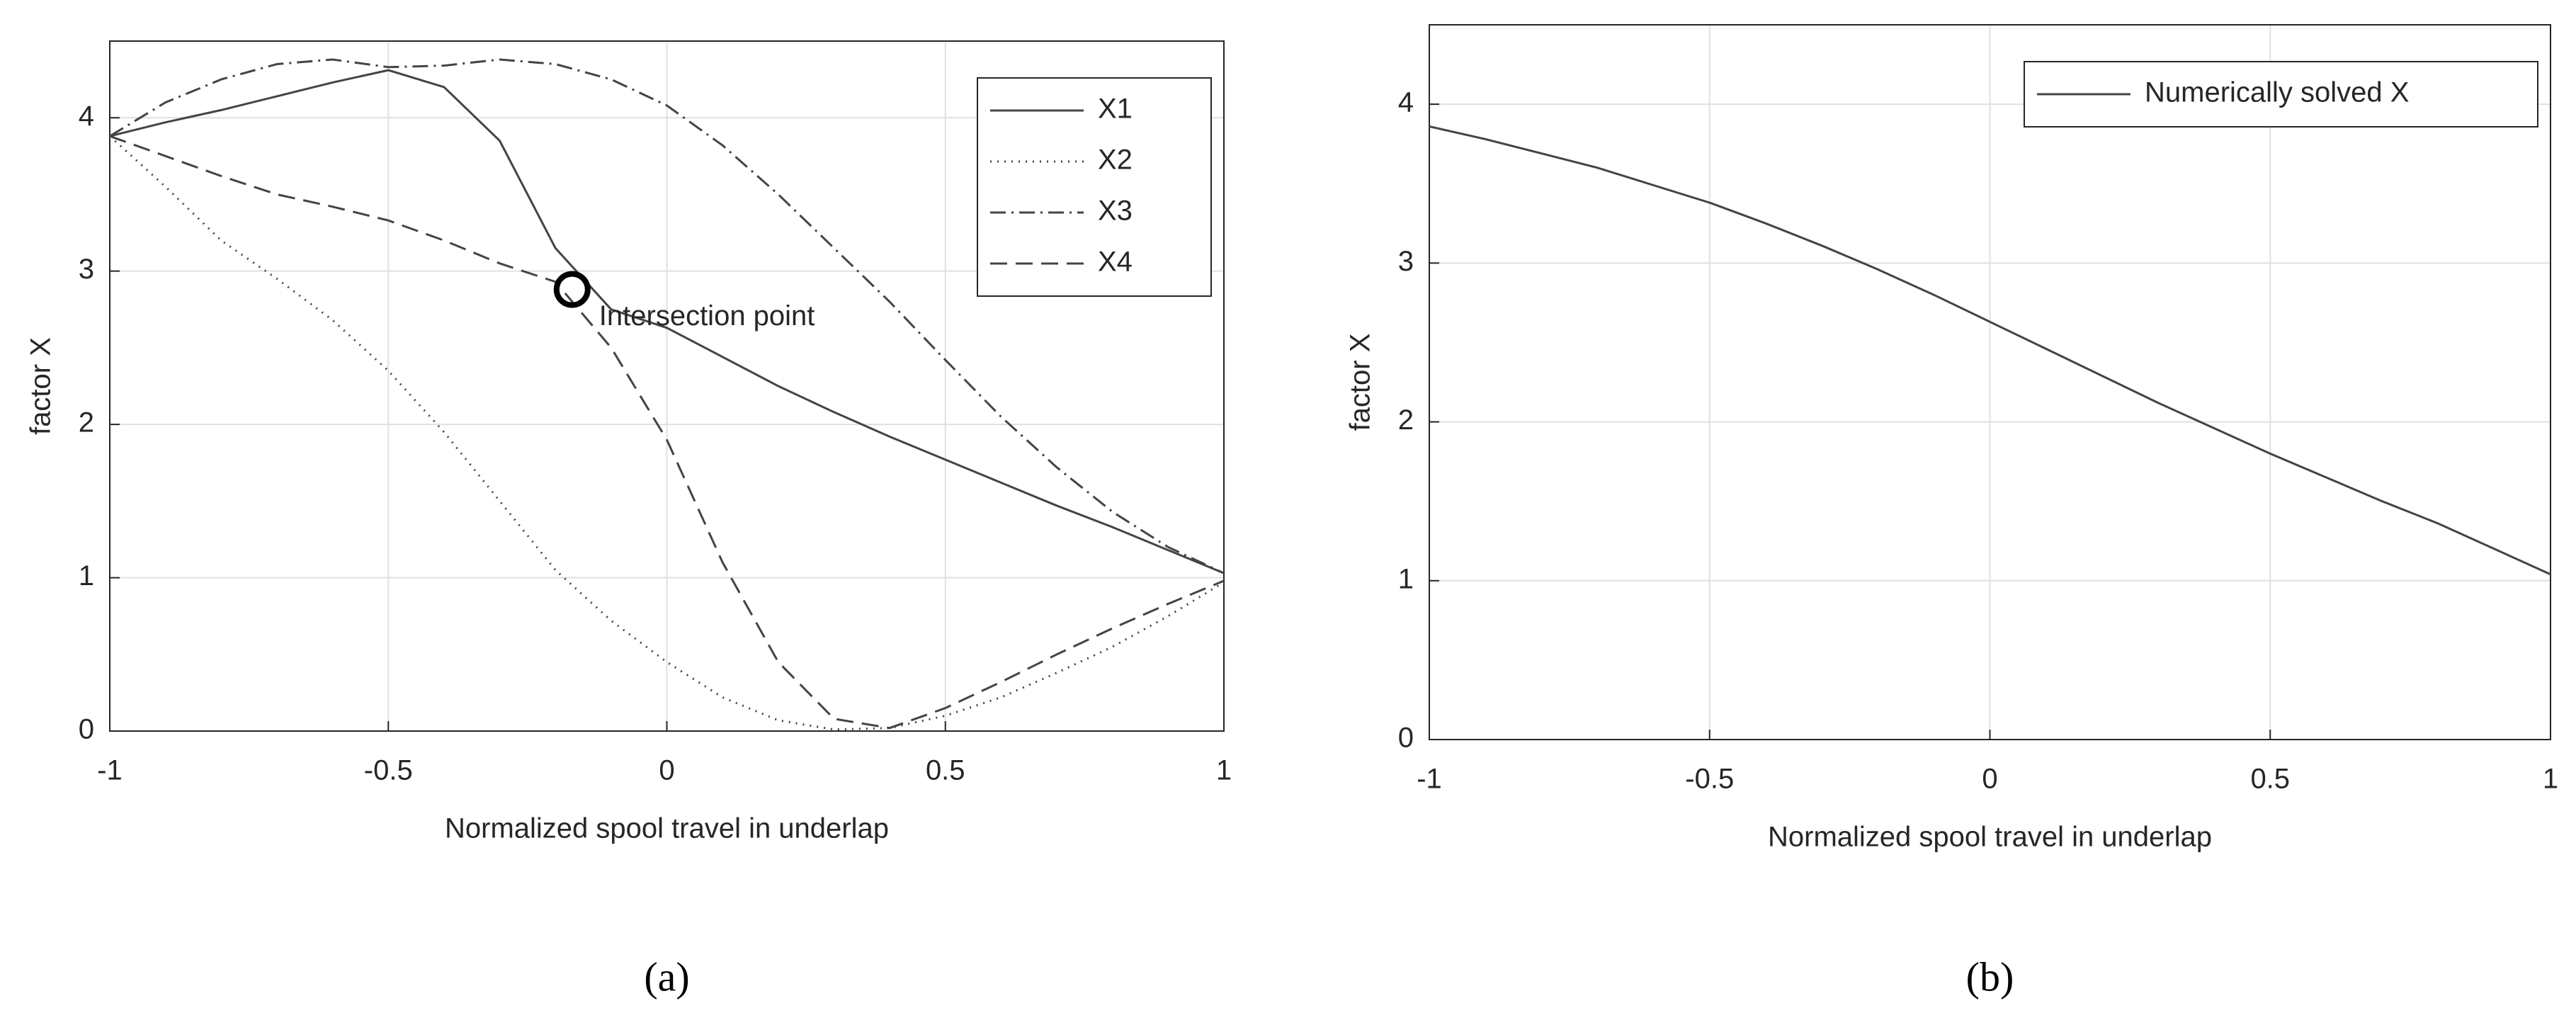 Image resolution: width=2576 pixels, height=1013 pixels. I want to click on legend-label: Numerically solved X, so click(2277, 92).